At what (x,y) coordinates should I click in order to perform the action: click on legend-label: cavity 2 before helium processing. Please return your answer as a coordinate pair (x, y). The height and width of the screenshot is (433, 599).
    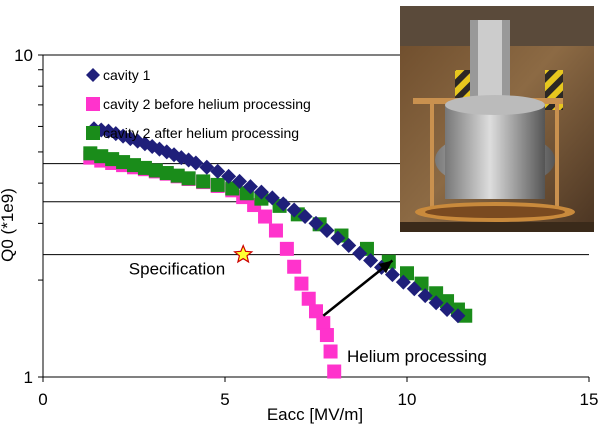
    Looking at the image, I should click on (207, 104).